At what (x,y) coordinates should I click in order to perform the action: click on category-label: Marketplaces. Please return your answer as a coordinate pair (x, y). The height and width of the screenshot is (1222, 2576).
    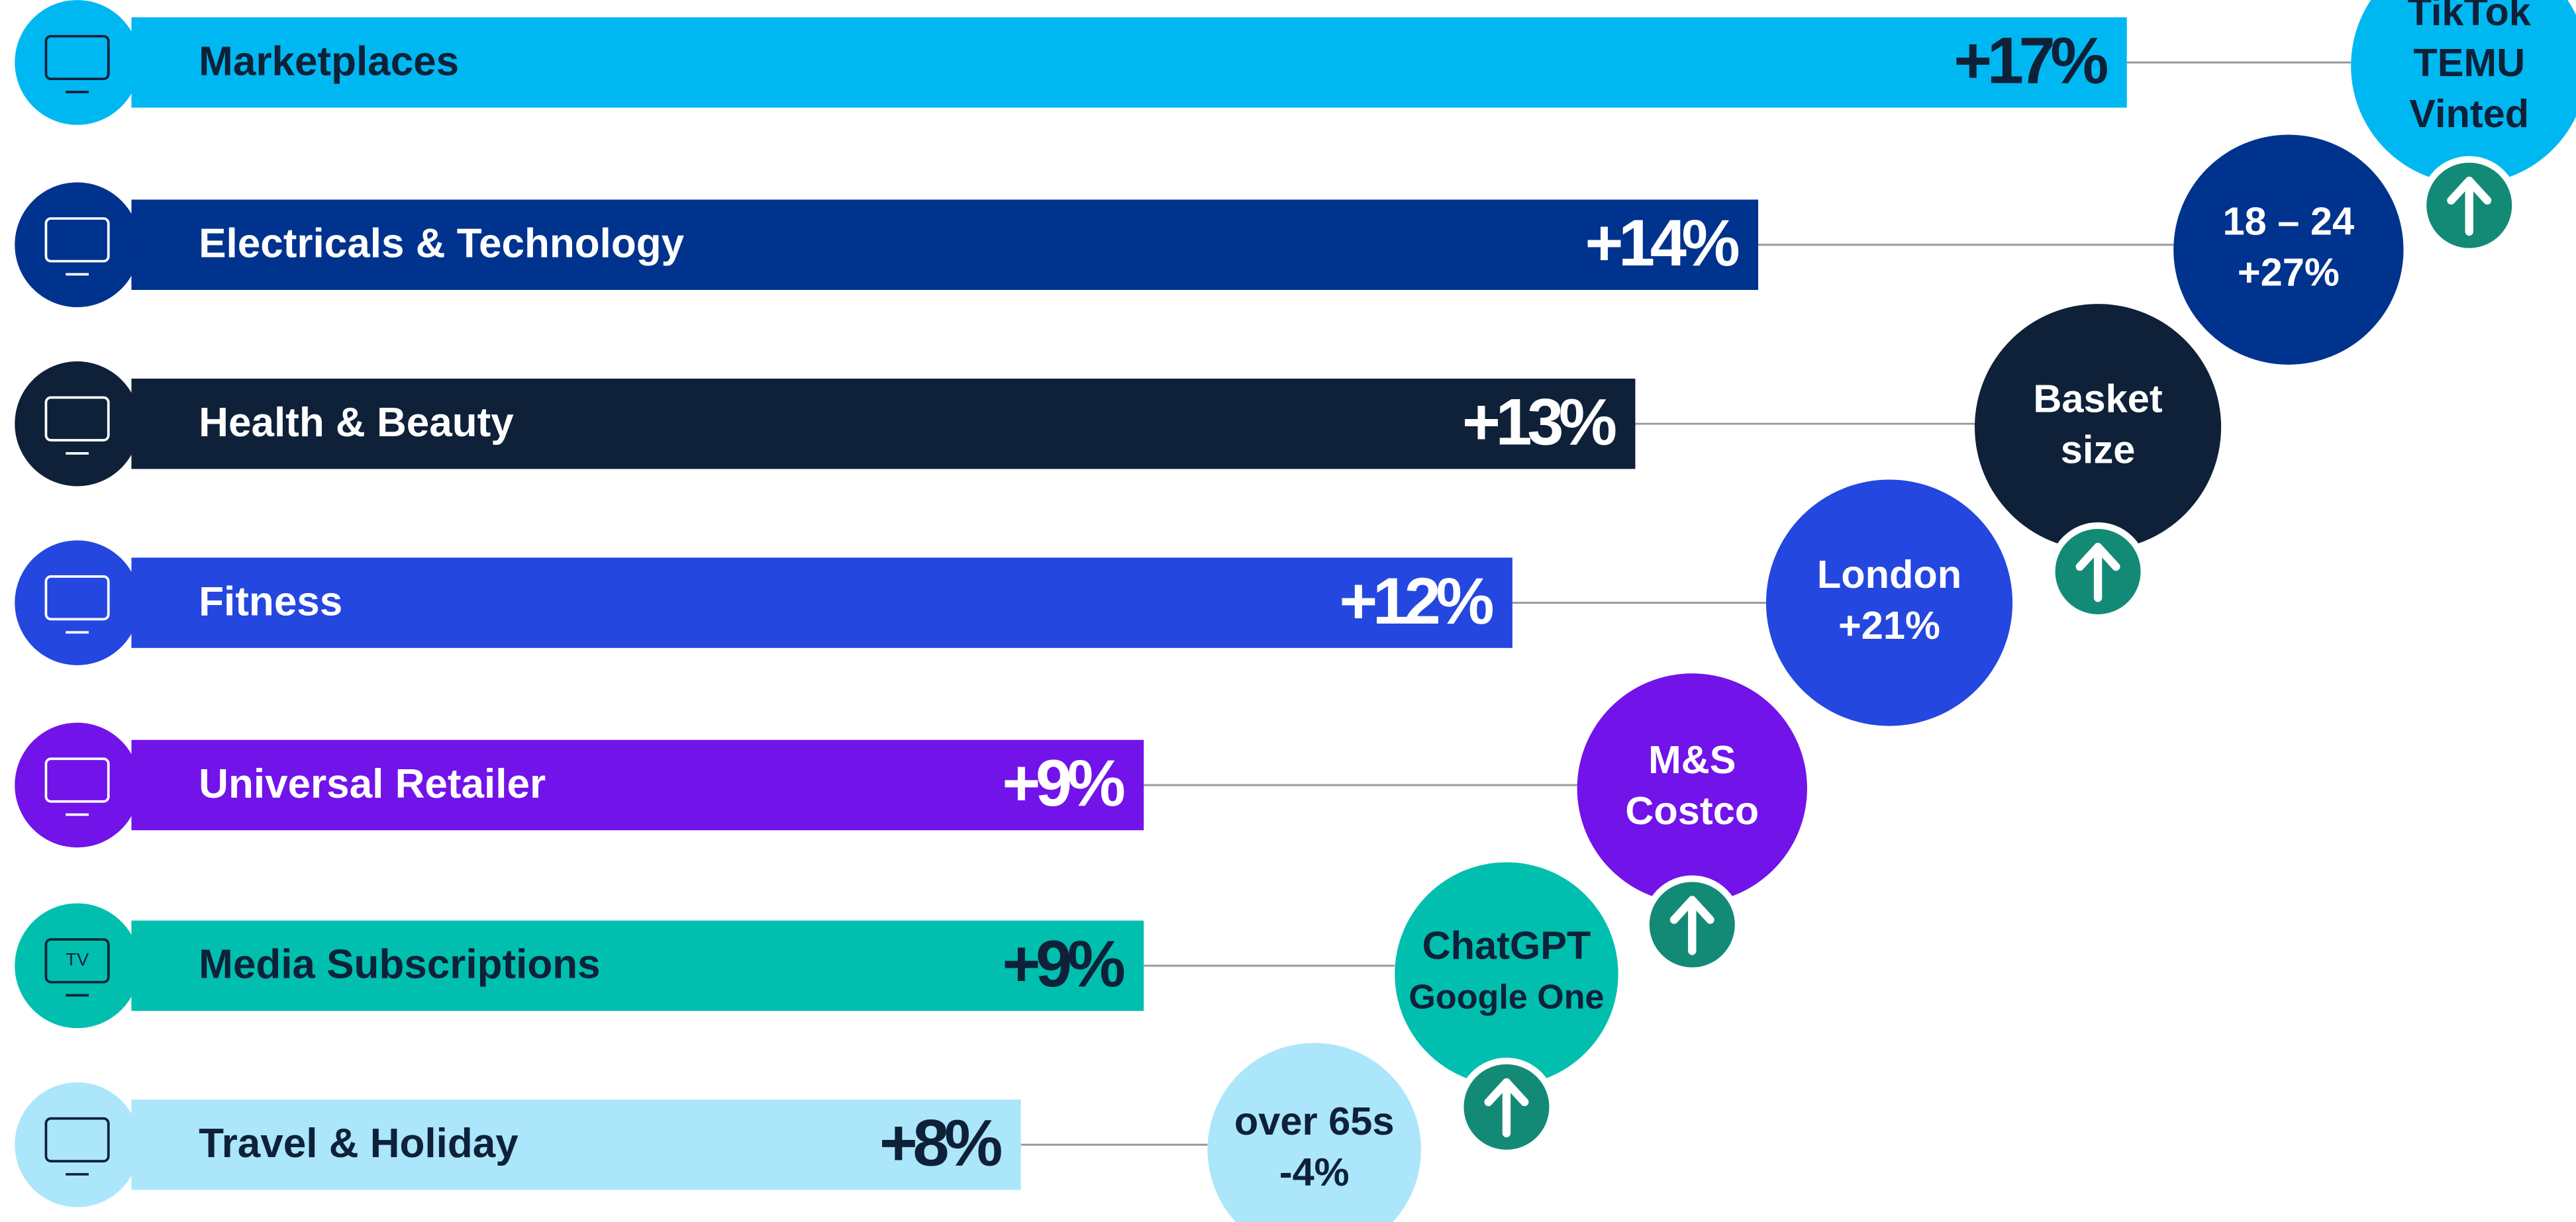
    Looking at the image, I should click on (329, 61).